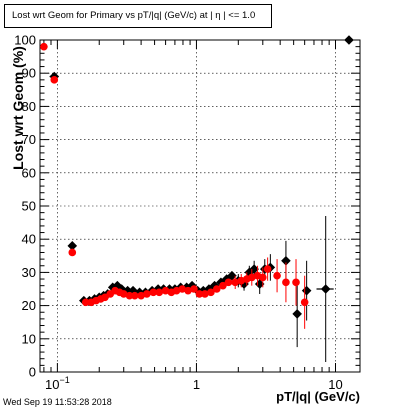 The image size is (400, 412). I want to click on x-tick-label: 1, so click(196, 384).